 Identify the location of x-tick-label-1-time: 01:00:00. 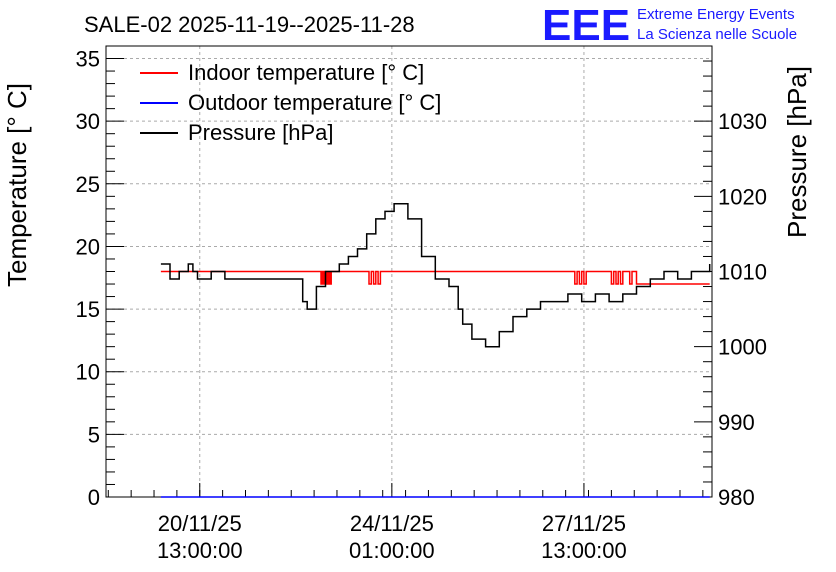
(392, 550).